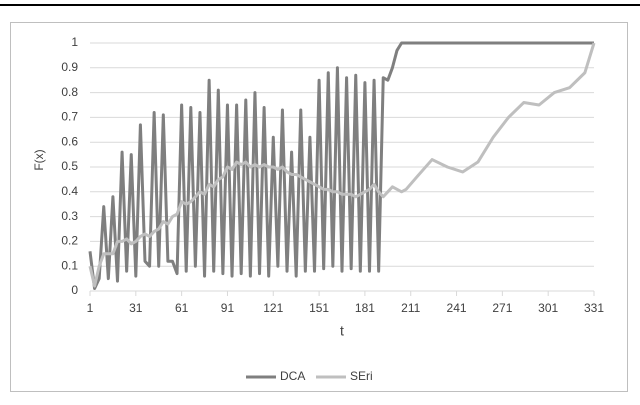 The width and height of the screenshot is (640, 405). I want to click on x-tick-label: 1, so click(90, 308).